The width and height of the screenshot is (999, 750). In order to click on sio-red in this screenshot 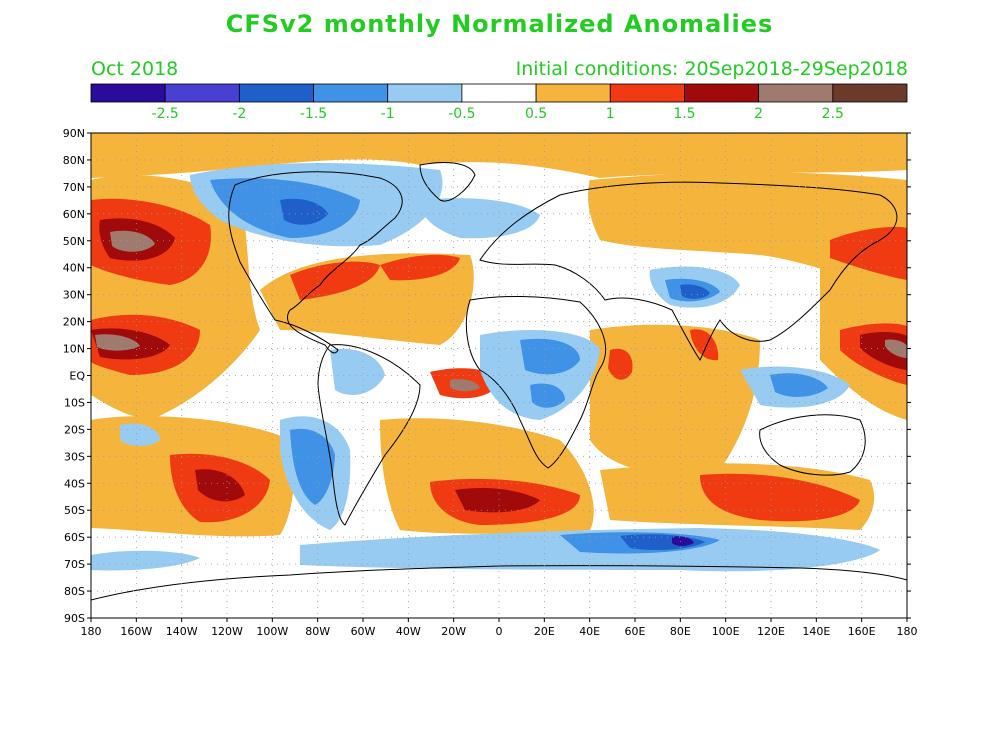, I will do `click(780, 497)`.